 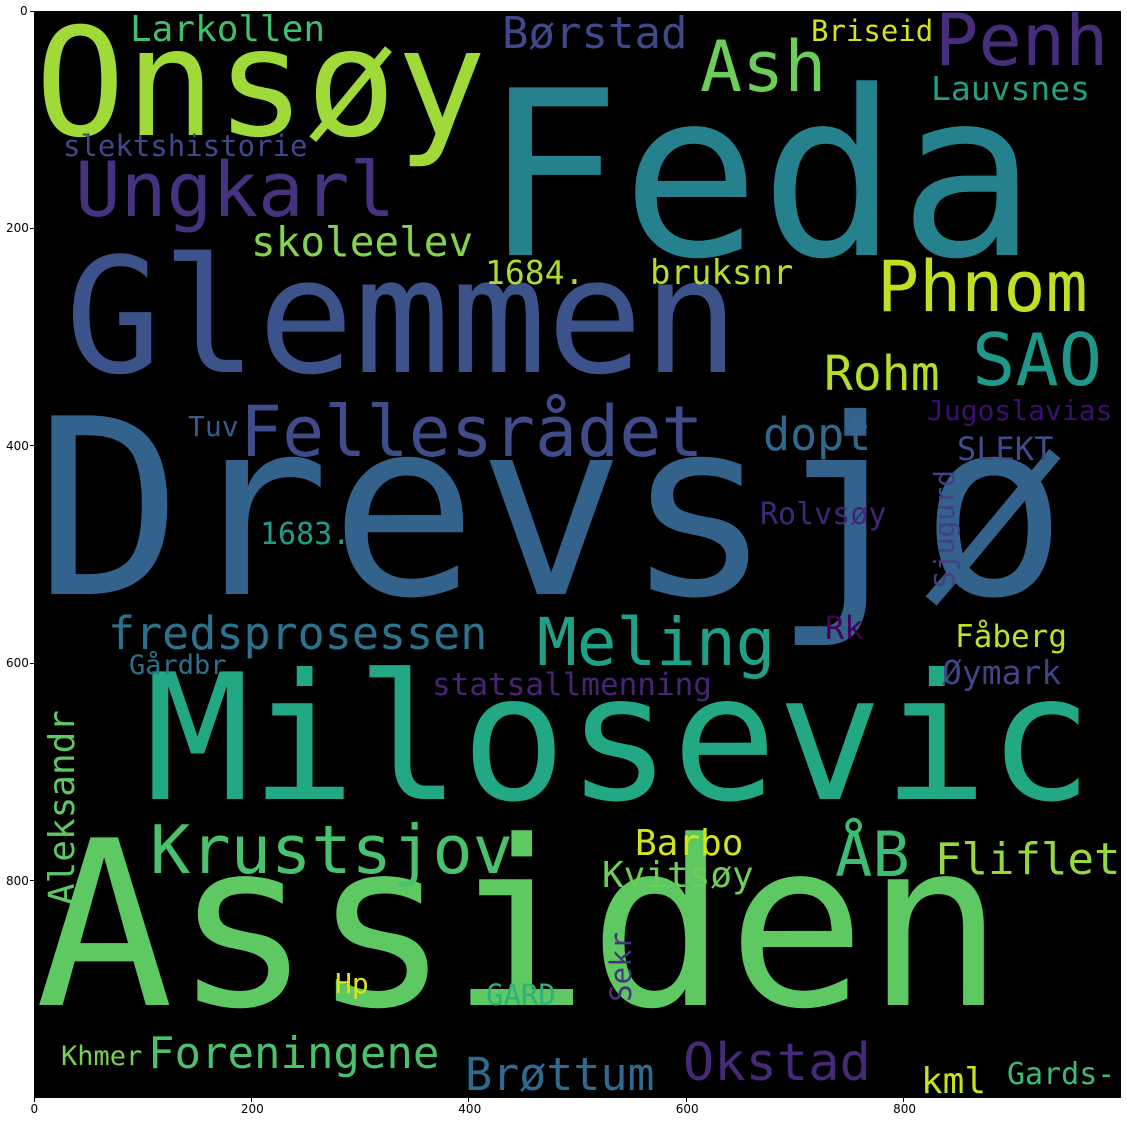 I want to click on cloud-word: Fellesrådet, so click(x=472, y=432).